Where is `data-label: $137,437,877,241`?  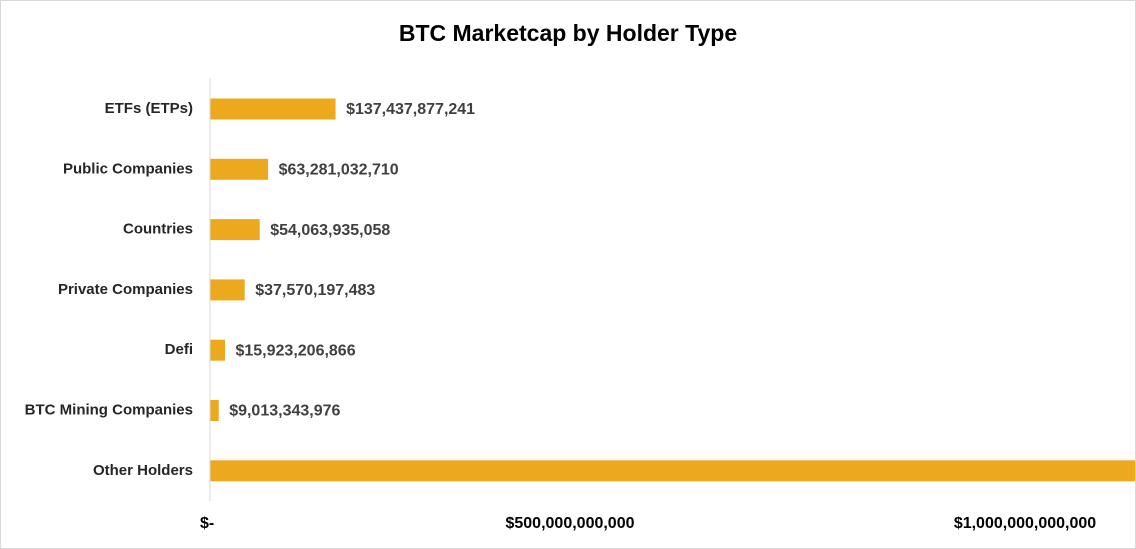
data-label: $137,437,877,241 is located at coordinates (410, 109).